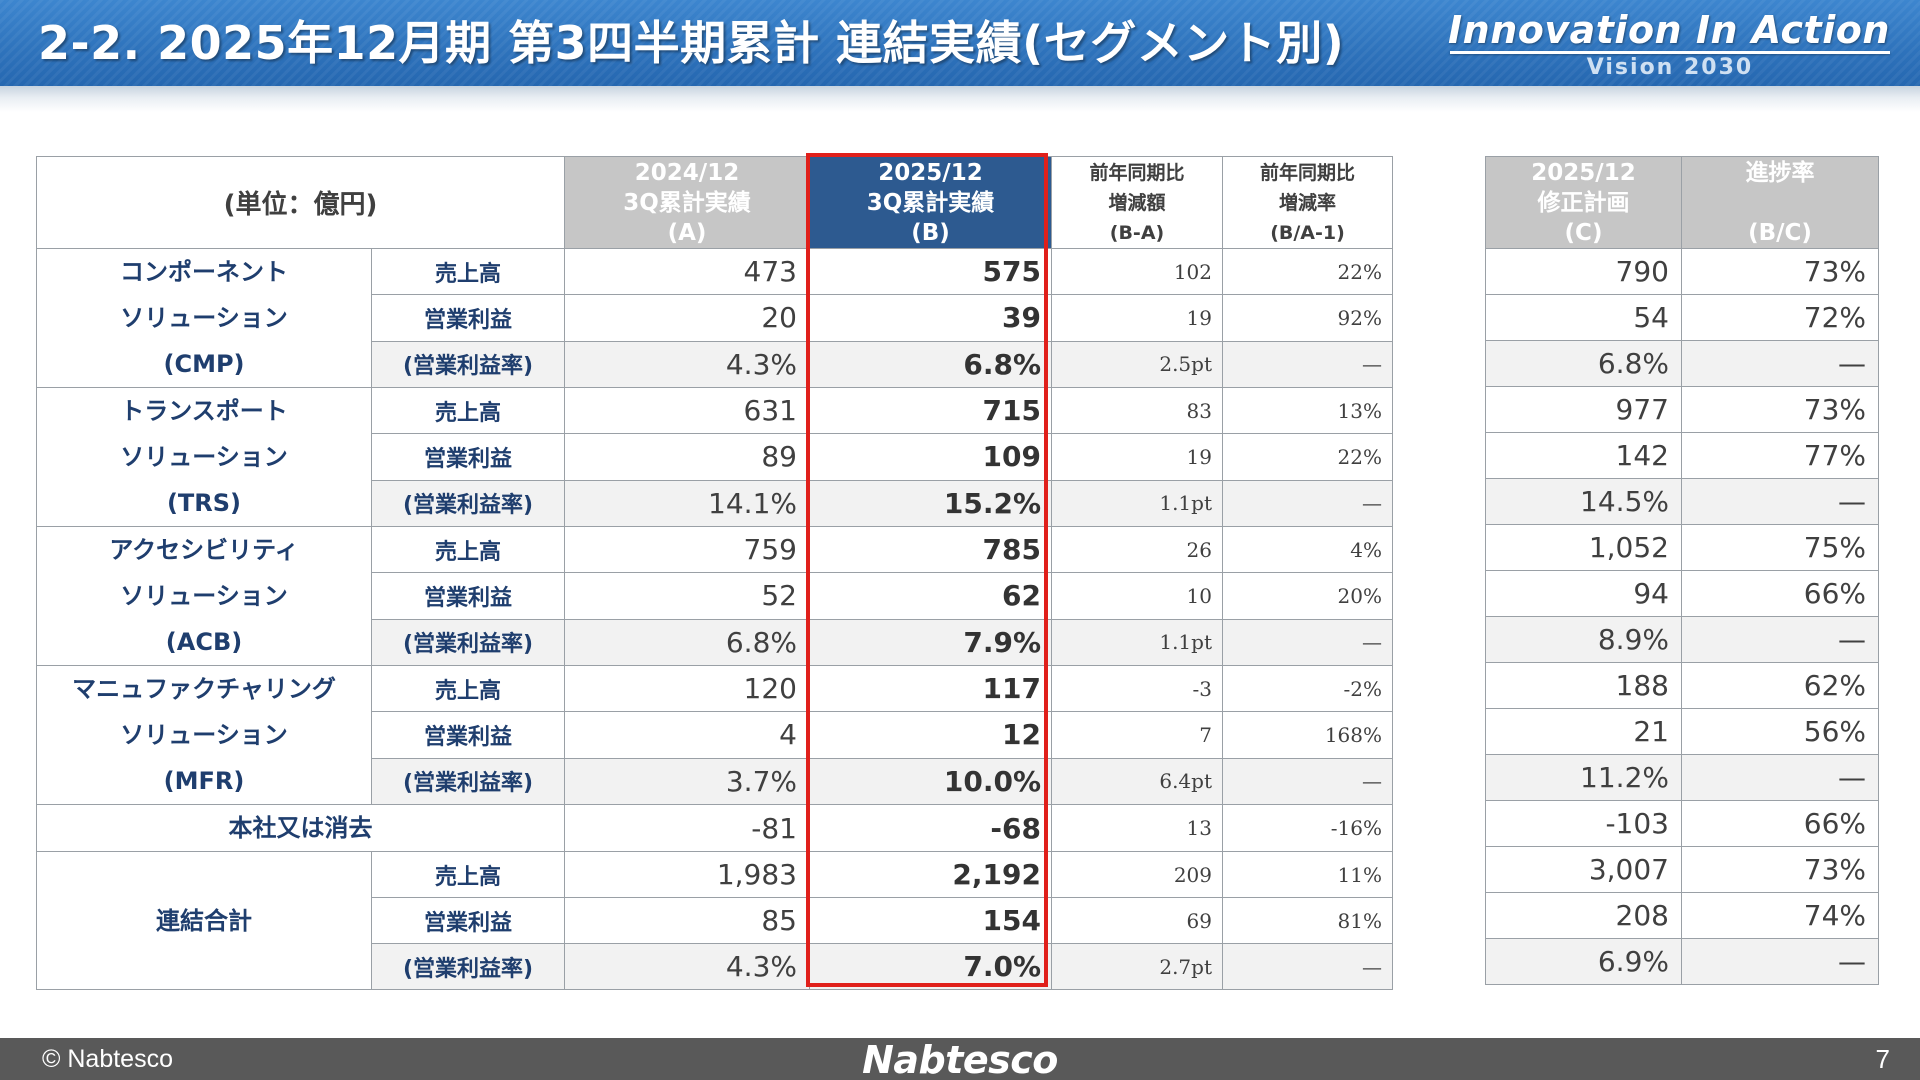  I want to click on segment-name-line: (MFR), so click(204, 781).